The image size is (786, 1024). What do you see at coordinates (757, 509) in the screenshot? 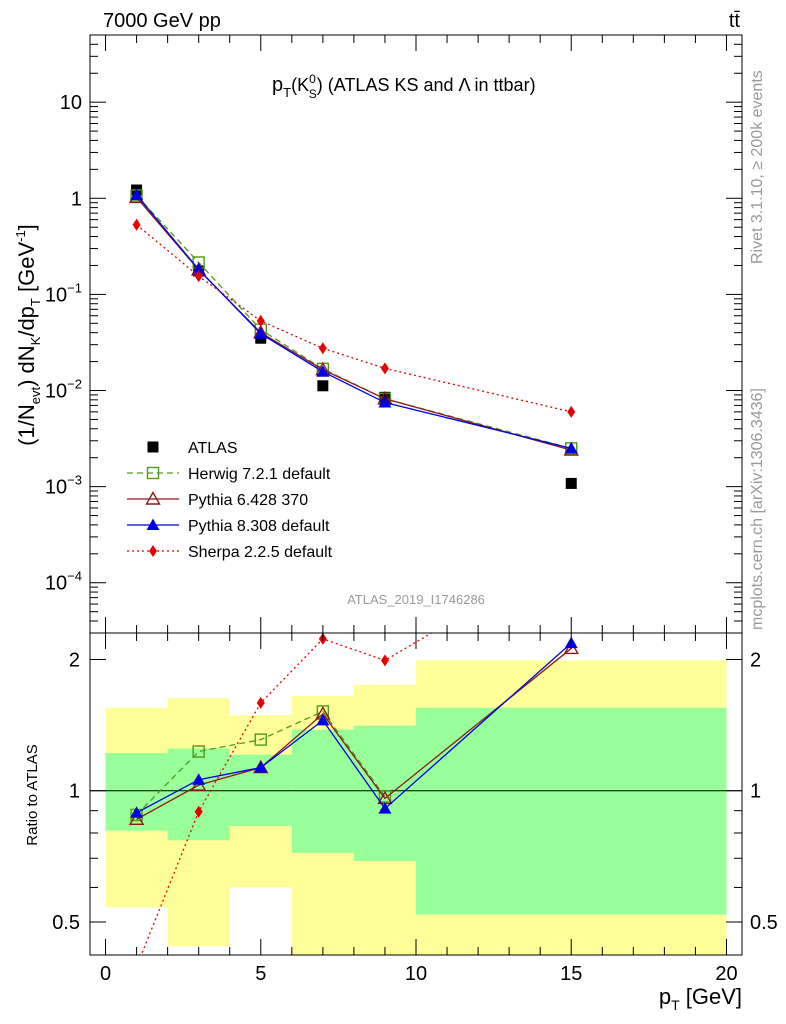
I see `mcplots-label: mcplots.cern.ch [arXiv:1306.3436]` at bounding box center [757, 509].